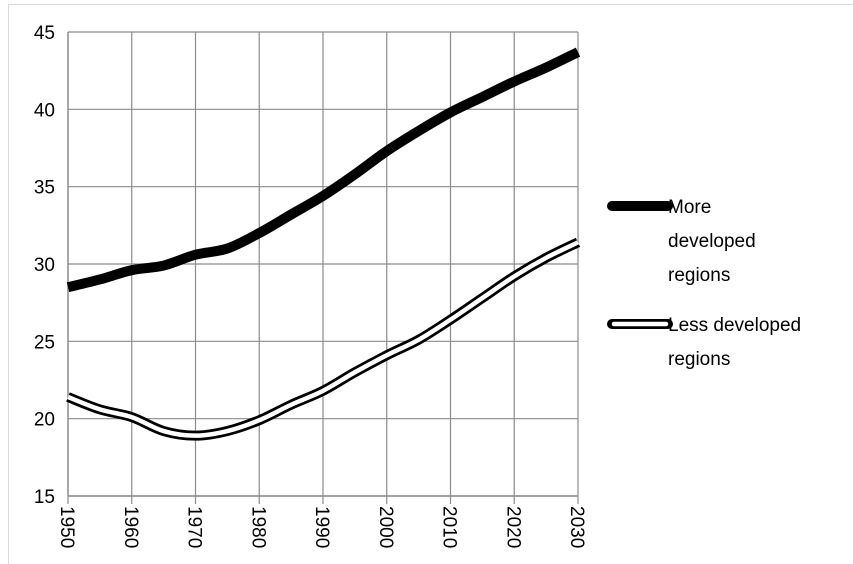 The height and width of the screenshot is (564, 853). I want to click on y-tick-label: 30, so click(44, 265).